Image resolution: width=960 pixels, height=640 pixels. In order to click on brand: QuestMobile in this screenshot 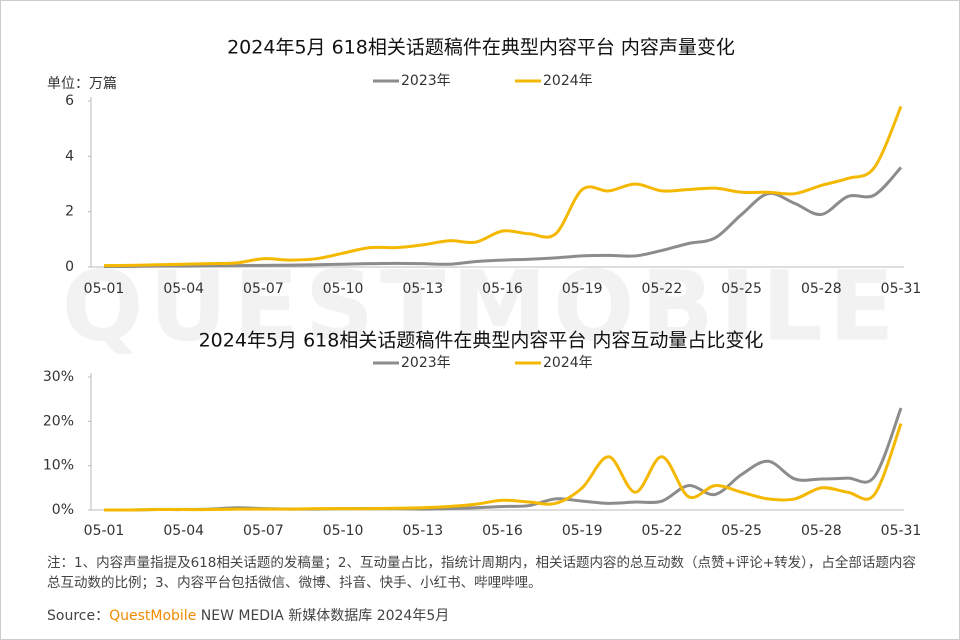, I will do `click(153, 616)`.